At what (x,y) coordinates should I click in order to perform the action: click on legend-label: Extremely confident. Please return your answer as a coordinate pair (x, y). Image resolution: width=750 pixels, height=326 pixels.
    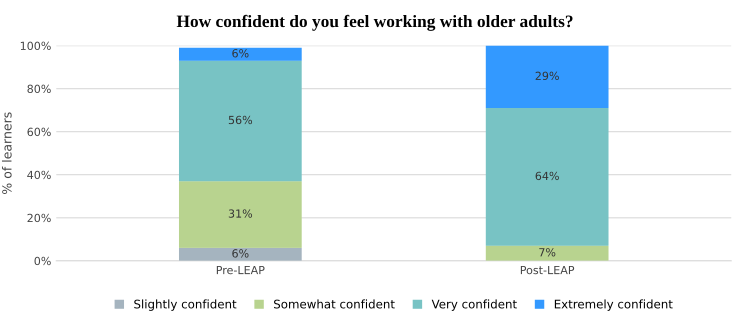
    Looking at the image, I should click on (613, 305).